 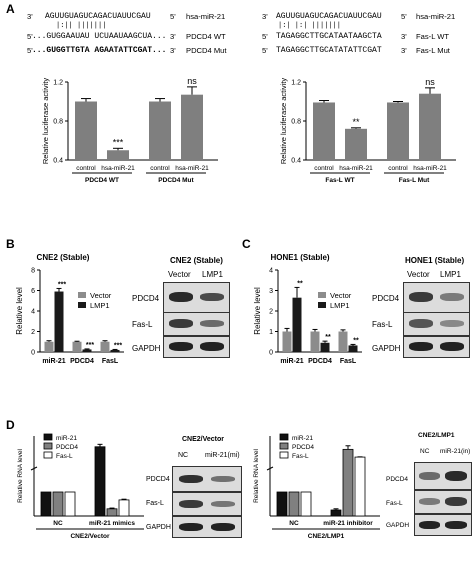 What do you see at coordinates (203, 439) in the screenshot?
I see `blot-title: CNE2/Vector` at bounding box center [203, 439].